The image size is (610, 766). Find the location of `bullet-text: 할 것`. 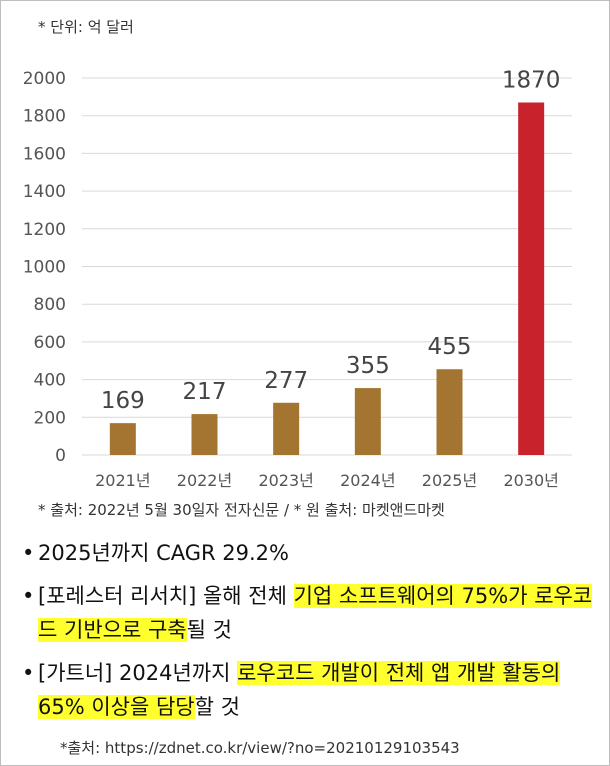

bullet-text: 할 것 is located at coordinates (217, 707).